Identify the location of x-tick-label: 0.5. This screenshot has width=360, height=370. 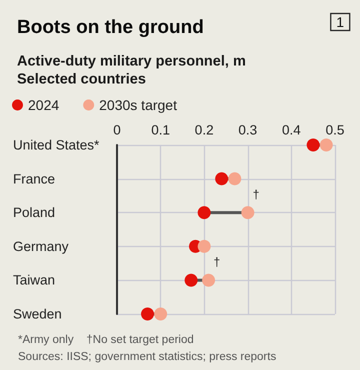
(335, 130).